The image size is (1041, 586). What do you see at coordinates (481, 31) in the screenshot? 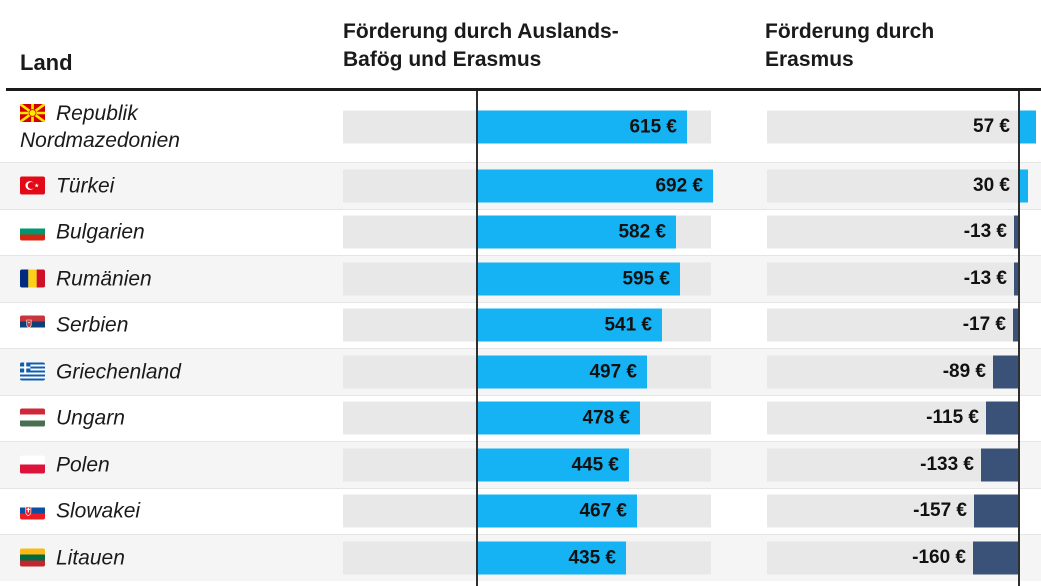
I see `column-header-line: Förderung durch Auslands-` at bounding box center [481, 31].